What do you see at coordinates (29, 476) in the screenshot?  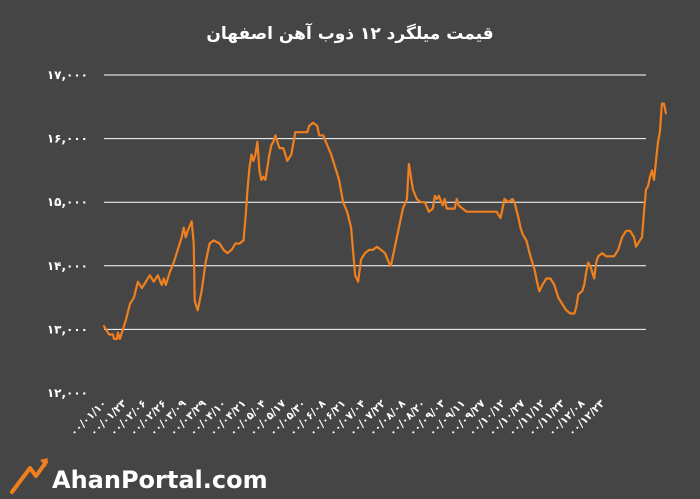 I see `logo-arrow-icon` at bounding box center [29, 476].